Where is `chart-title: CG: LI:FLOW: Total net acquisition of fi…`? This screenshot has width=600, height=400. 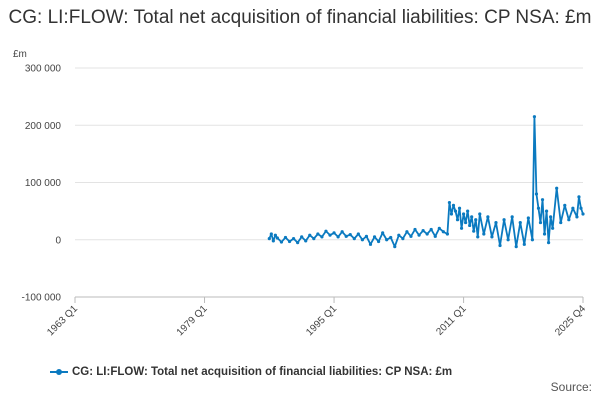
chart-title: CG: LI:FLOW: Total net acquisition of fi… is located at coordinates (300, 17).